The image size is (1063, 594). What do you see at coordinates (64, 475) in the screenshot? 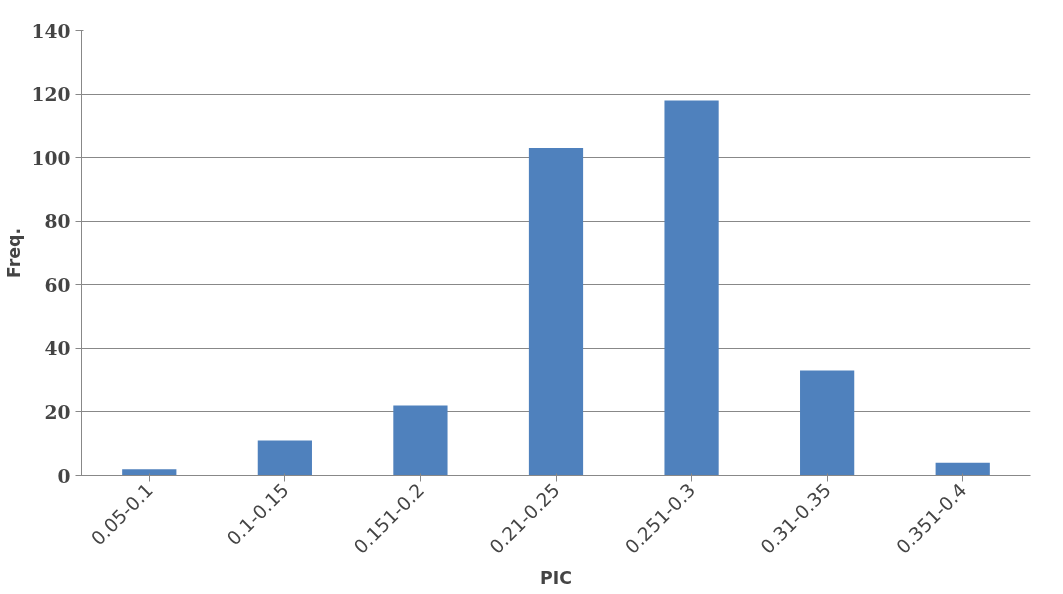
I see `y-tick-label: 0` at bounding box center [64, 475].